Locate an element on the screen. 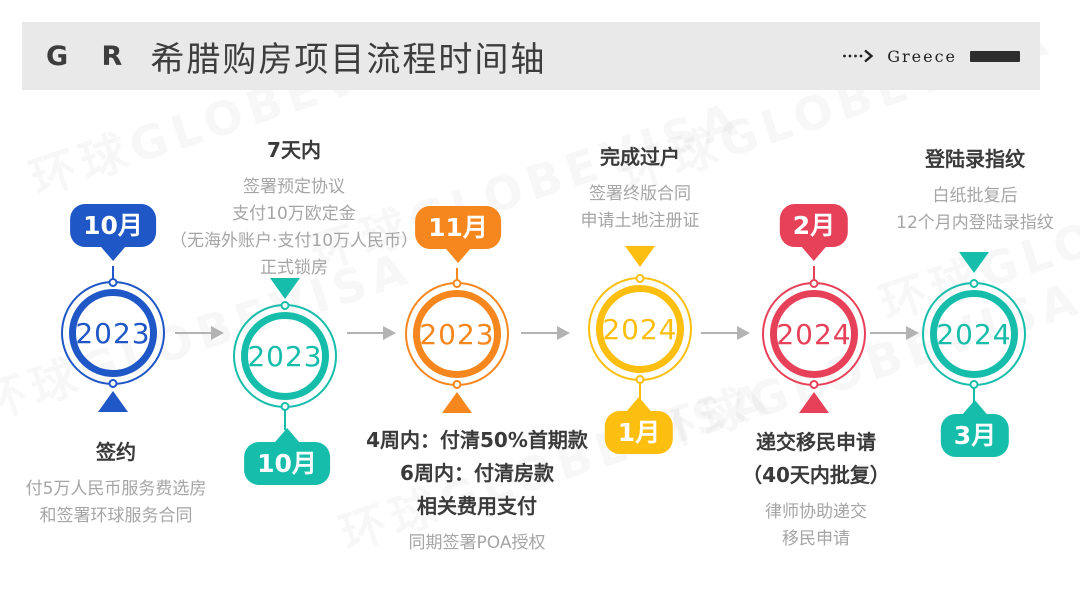  node-text: 完成过户 签署终版合同 申请土地注册证 is located at coordinates (640, 188).